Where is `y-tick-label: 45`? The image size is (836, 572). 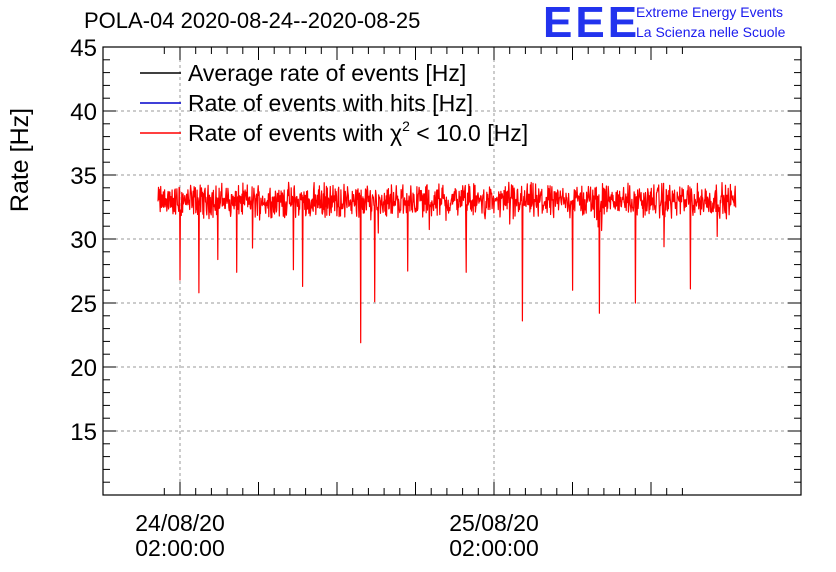 y-tick-label: 45 is located at coordinates (83, 48).